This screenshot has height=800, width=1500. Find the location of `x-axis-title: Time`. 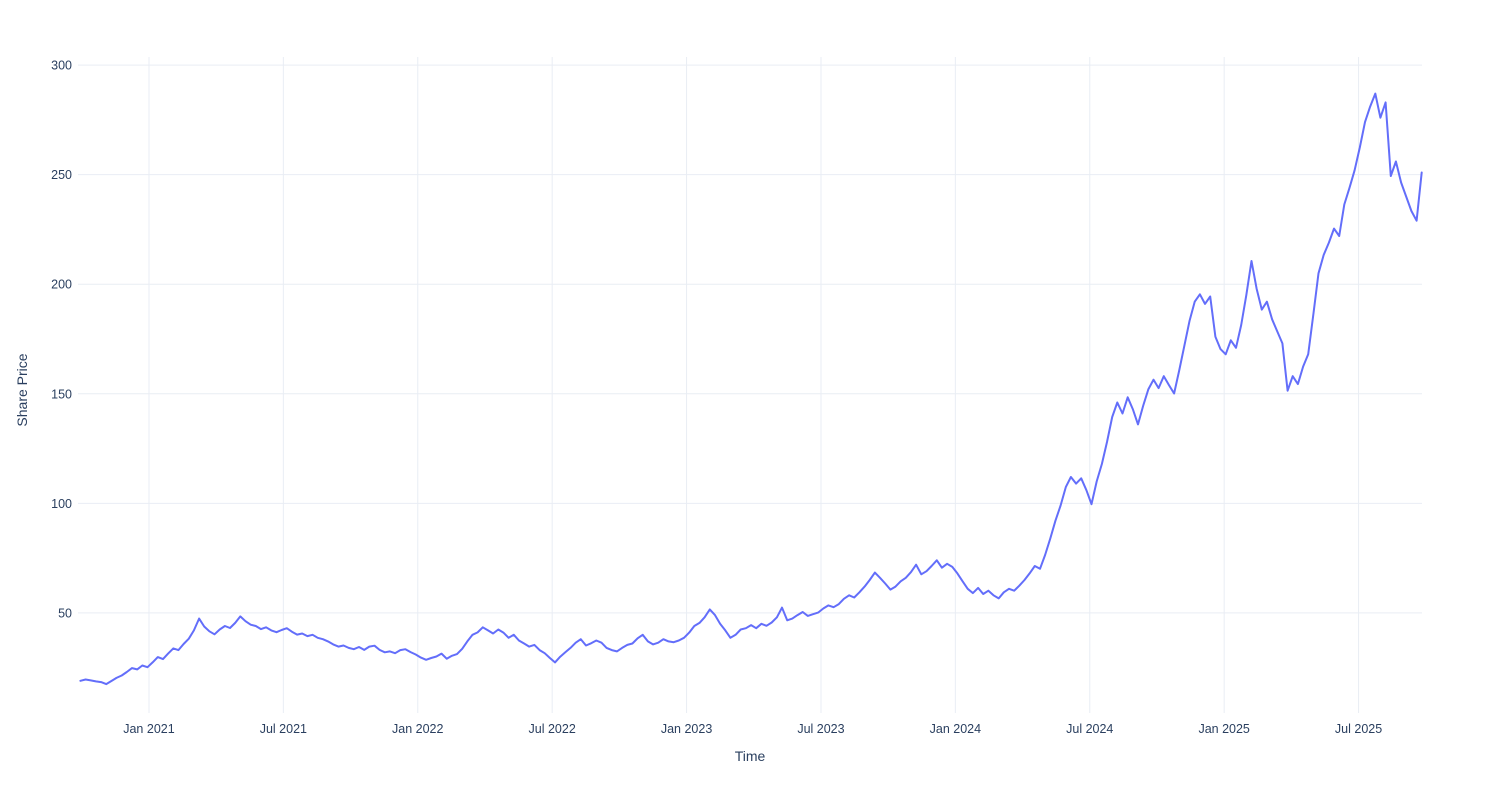

x-axis-title: Time is located at coordinates (750, 756).